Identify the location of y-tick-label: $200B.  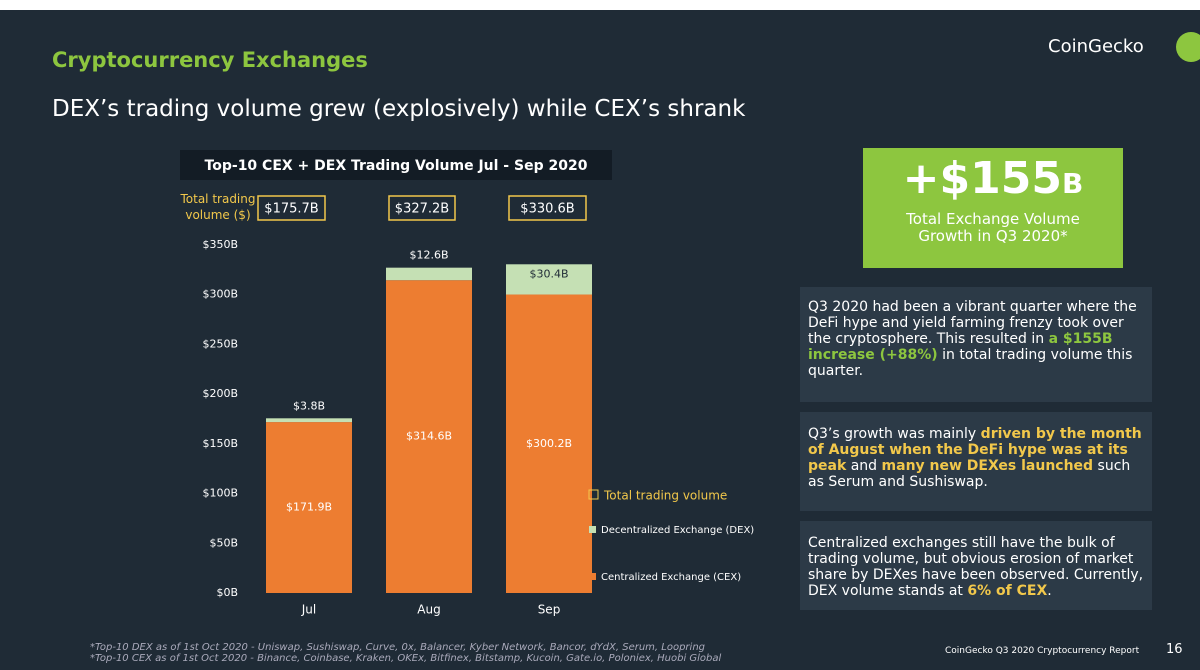
(220, 393).